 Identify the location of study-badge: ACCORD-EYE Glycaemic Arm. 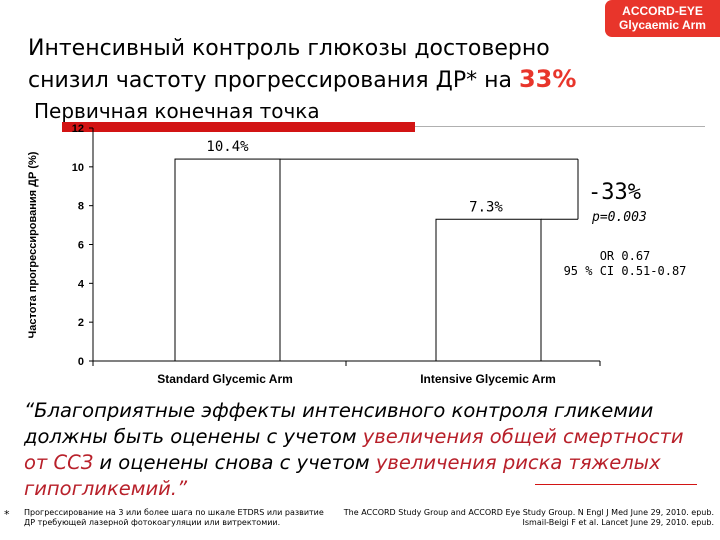
(662, 18).